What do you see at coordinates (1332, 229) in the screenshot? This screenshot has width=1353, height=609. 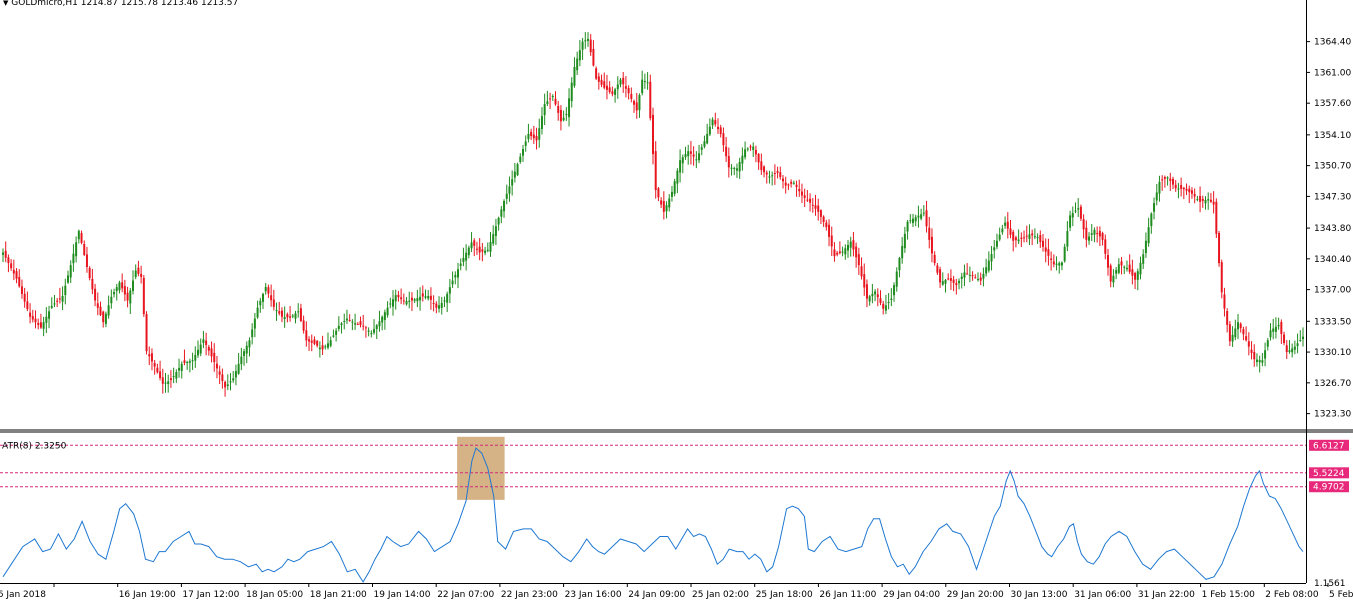 I see `price-tick-label: 1343.80` at bounding box center [1332, 229].